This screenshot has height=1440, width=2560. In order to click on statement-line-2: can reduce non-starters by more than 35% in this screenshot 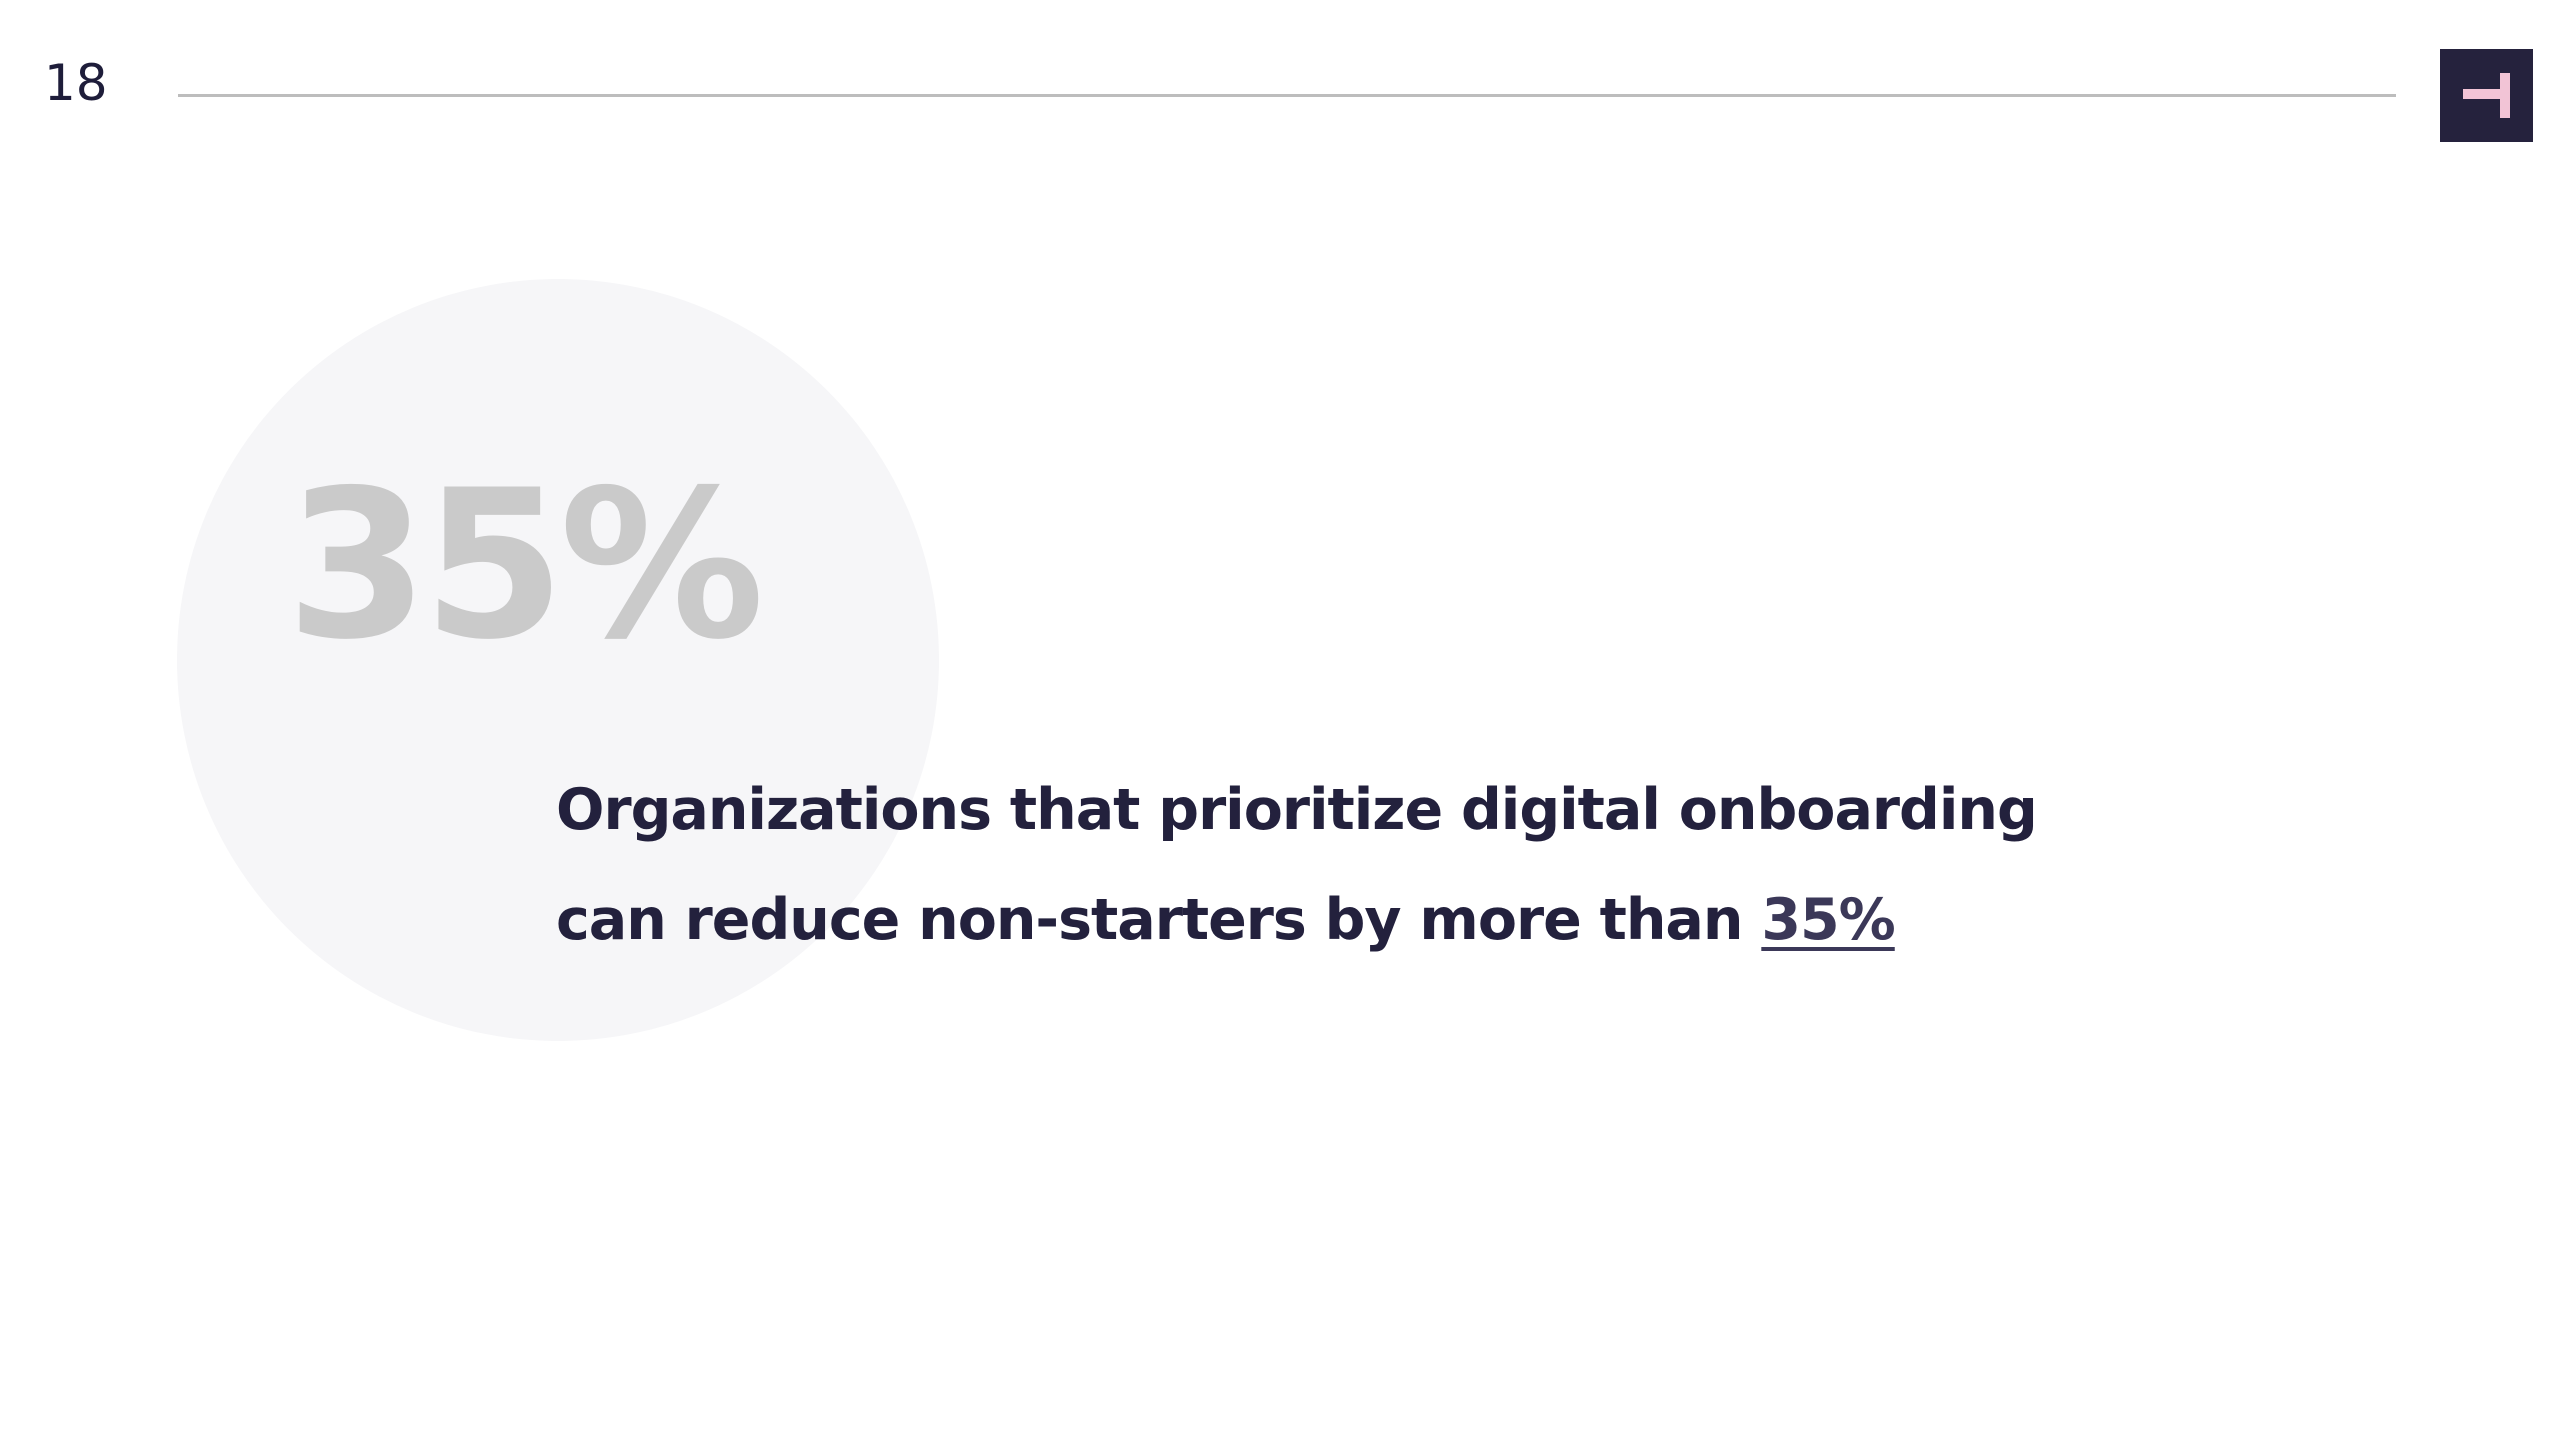, I will do `click(1381, 920)`.